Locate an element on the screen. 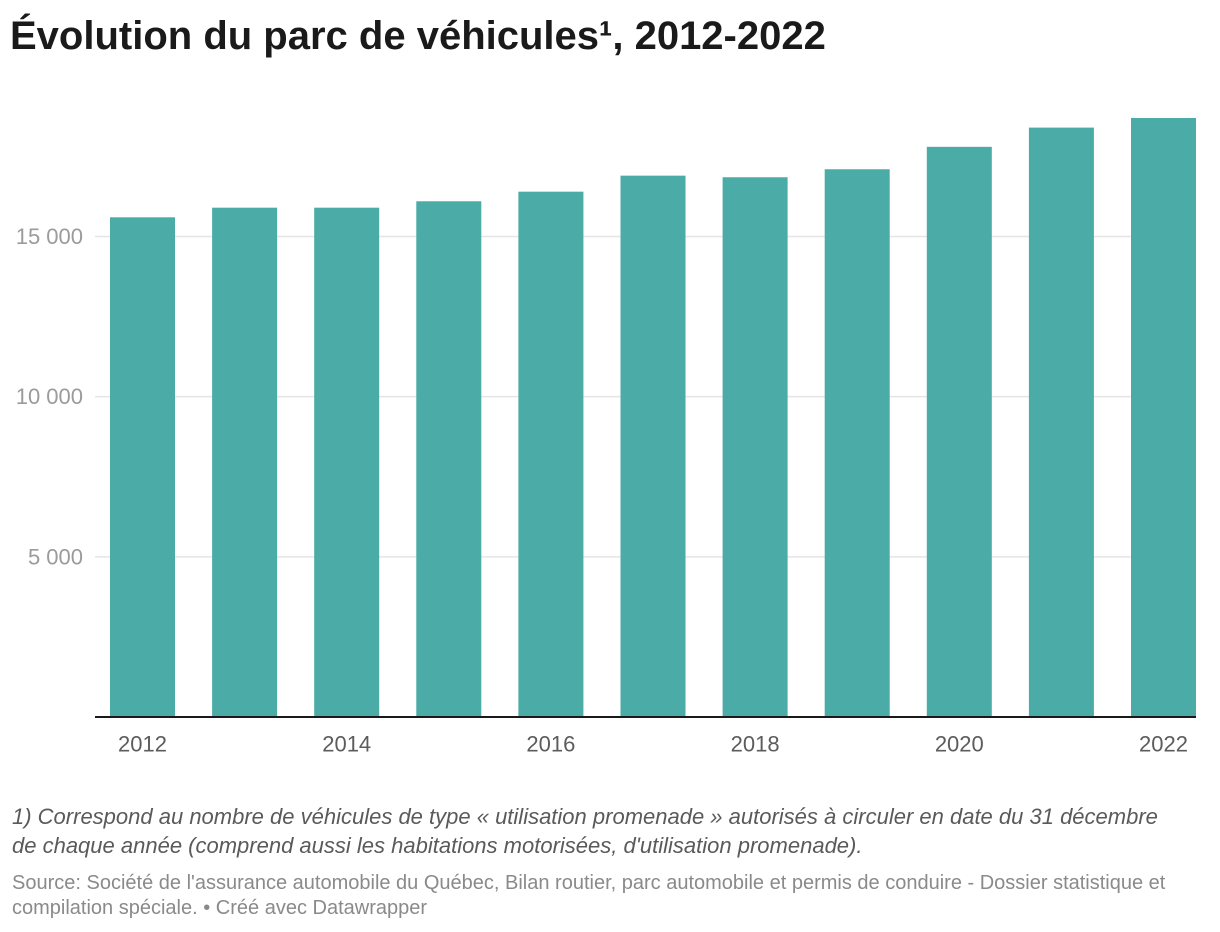  bar-2018 is located at coordinates (755, 447).